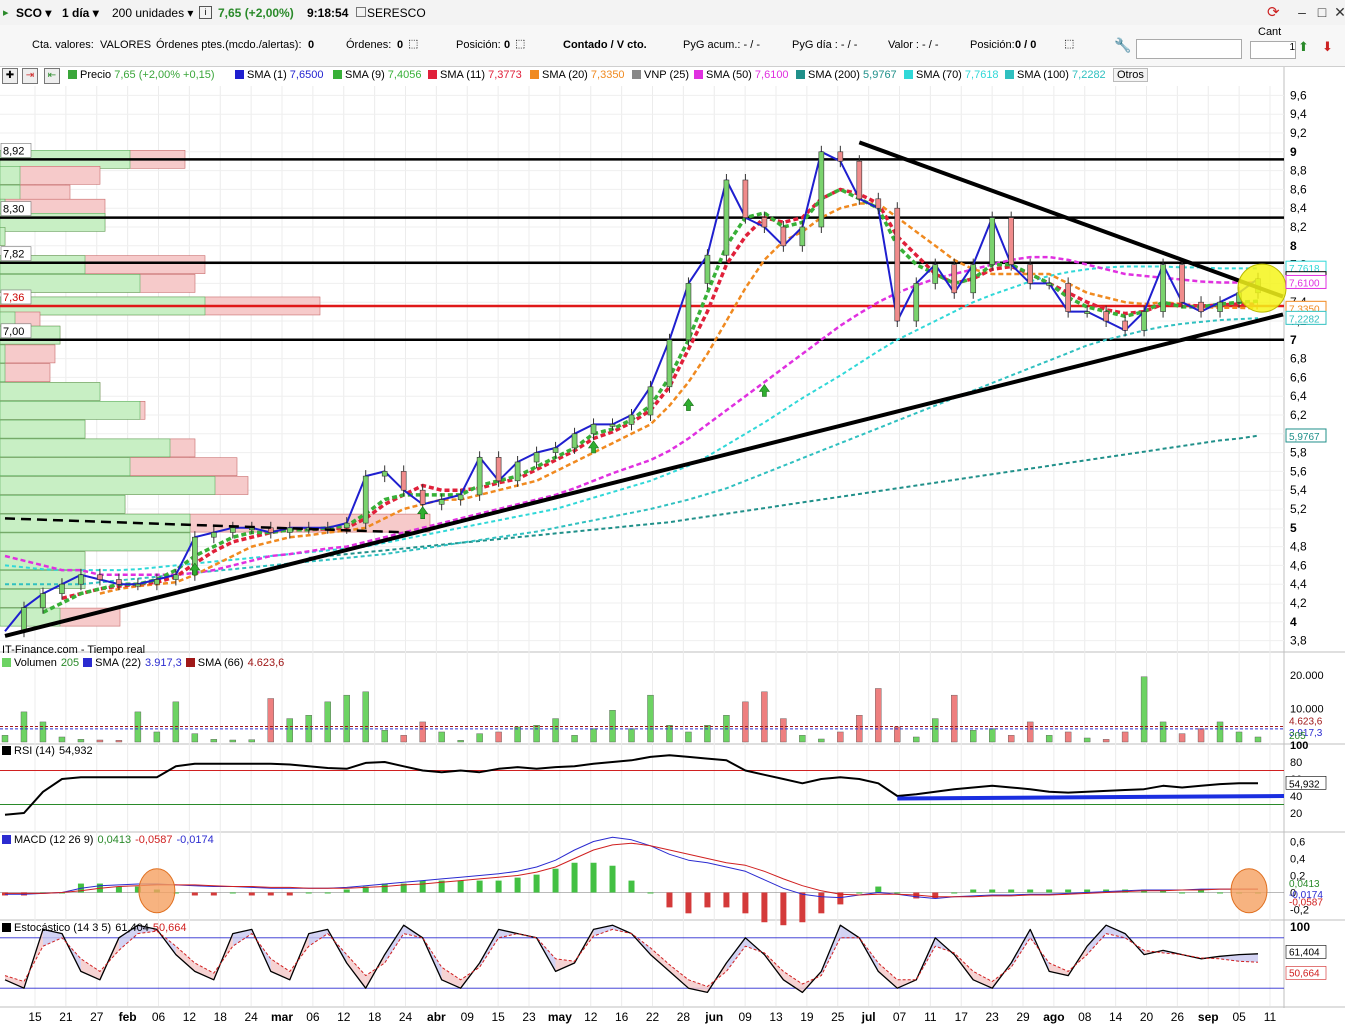 The width and height of the screenshot is (1345, 1025). I want to click on minimize-icon: –, so click(1302, 12).